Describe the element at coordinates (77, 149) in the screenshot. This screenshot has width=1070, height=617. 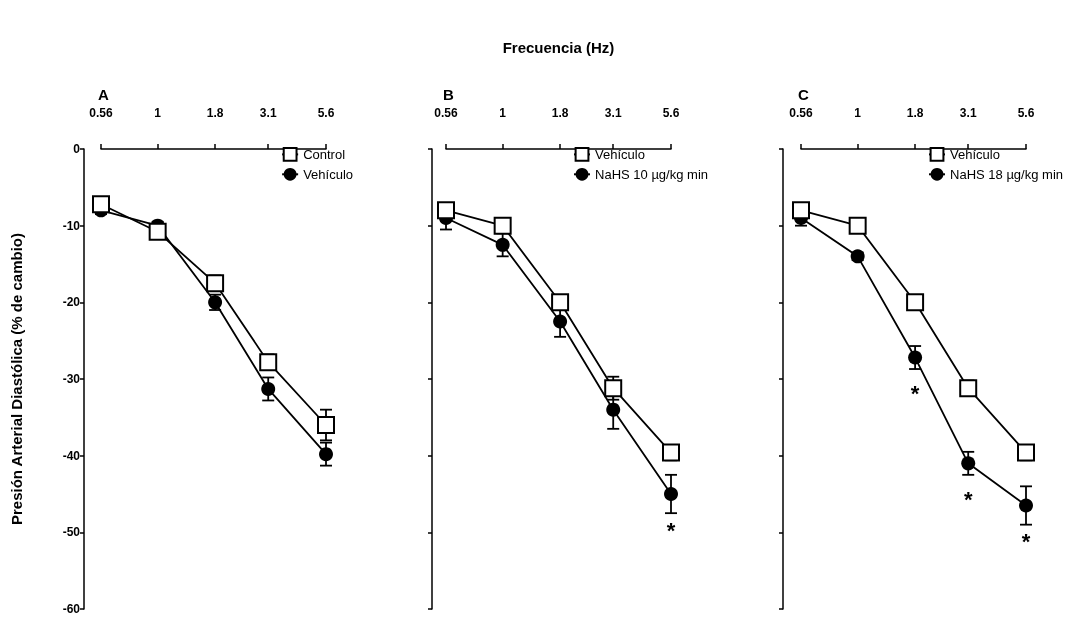
I see `y-tick-label: 0` at that location.